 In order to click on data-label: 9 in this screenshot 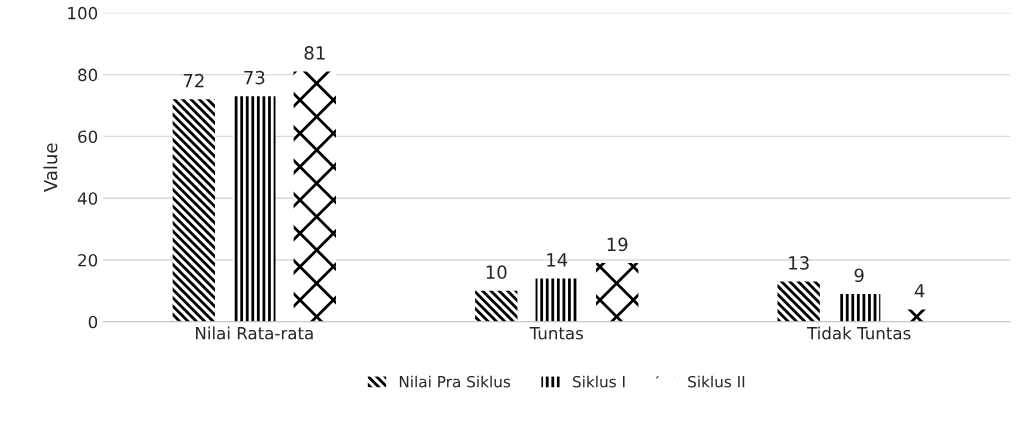, I will do `click(859, 275)`.